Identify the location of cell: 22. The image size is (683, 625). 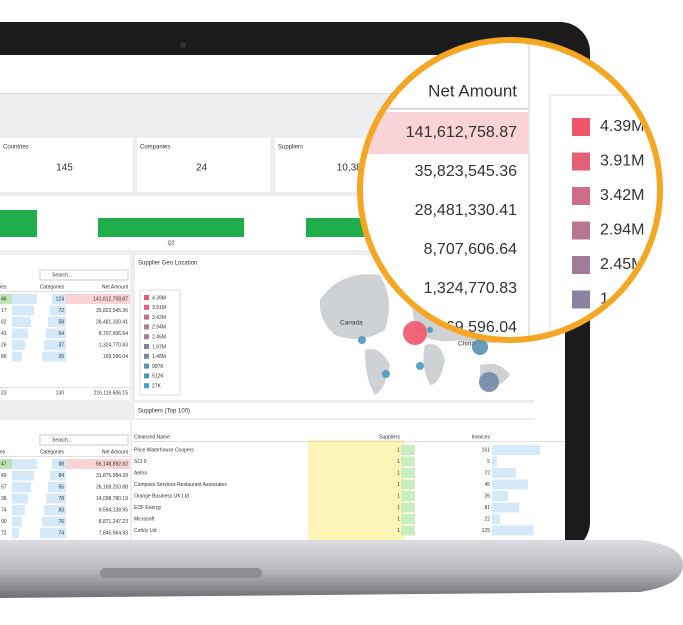
(487, 519).